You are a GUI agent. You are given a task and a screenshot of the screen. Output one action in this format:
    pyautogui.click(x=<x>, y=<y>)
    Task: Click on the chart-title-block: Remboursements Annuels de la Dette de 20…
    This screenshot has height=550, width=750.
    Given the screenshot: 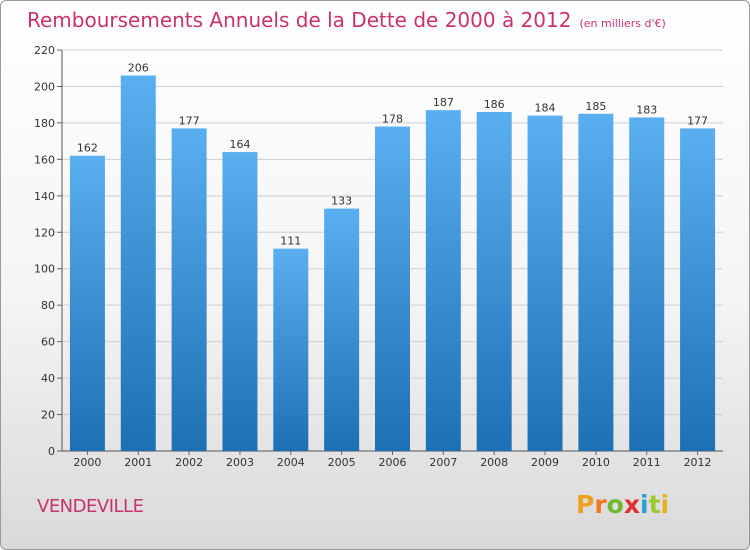 What is the action you would take?
    pyautogui.click(x=346, y=20)
    